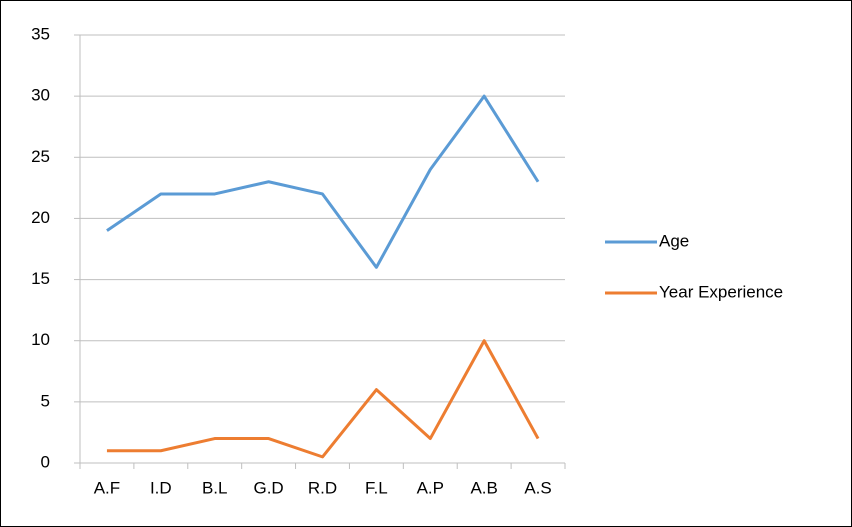  Describe the element at coordinates (40, 95) in the screenshot. I see `y-tick-label: 30` at that location.